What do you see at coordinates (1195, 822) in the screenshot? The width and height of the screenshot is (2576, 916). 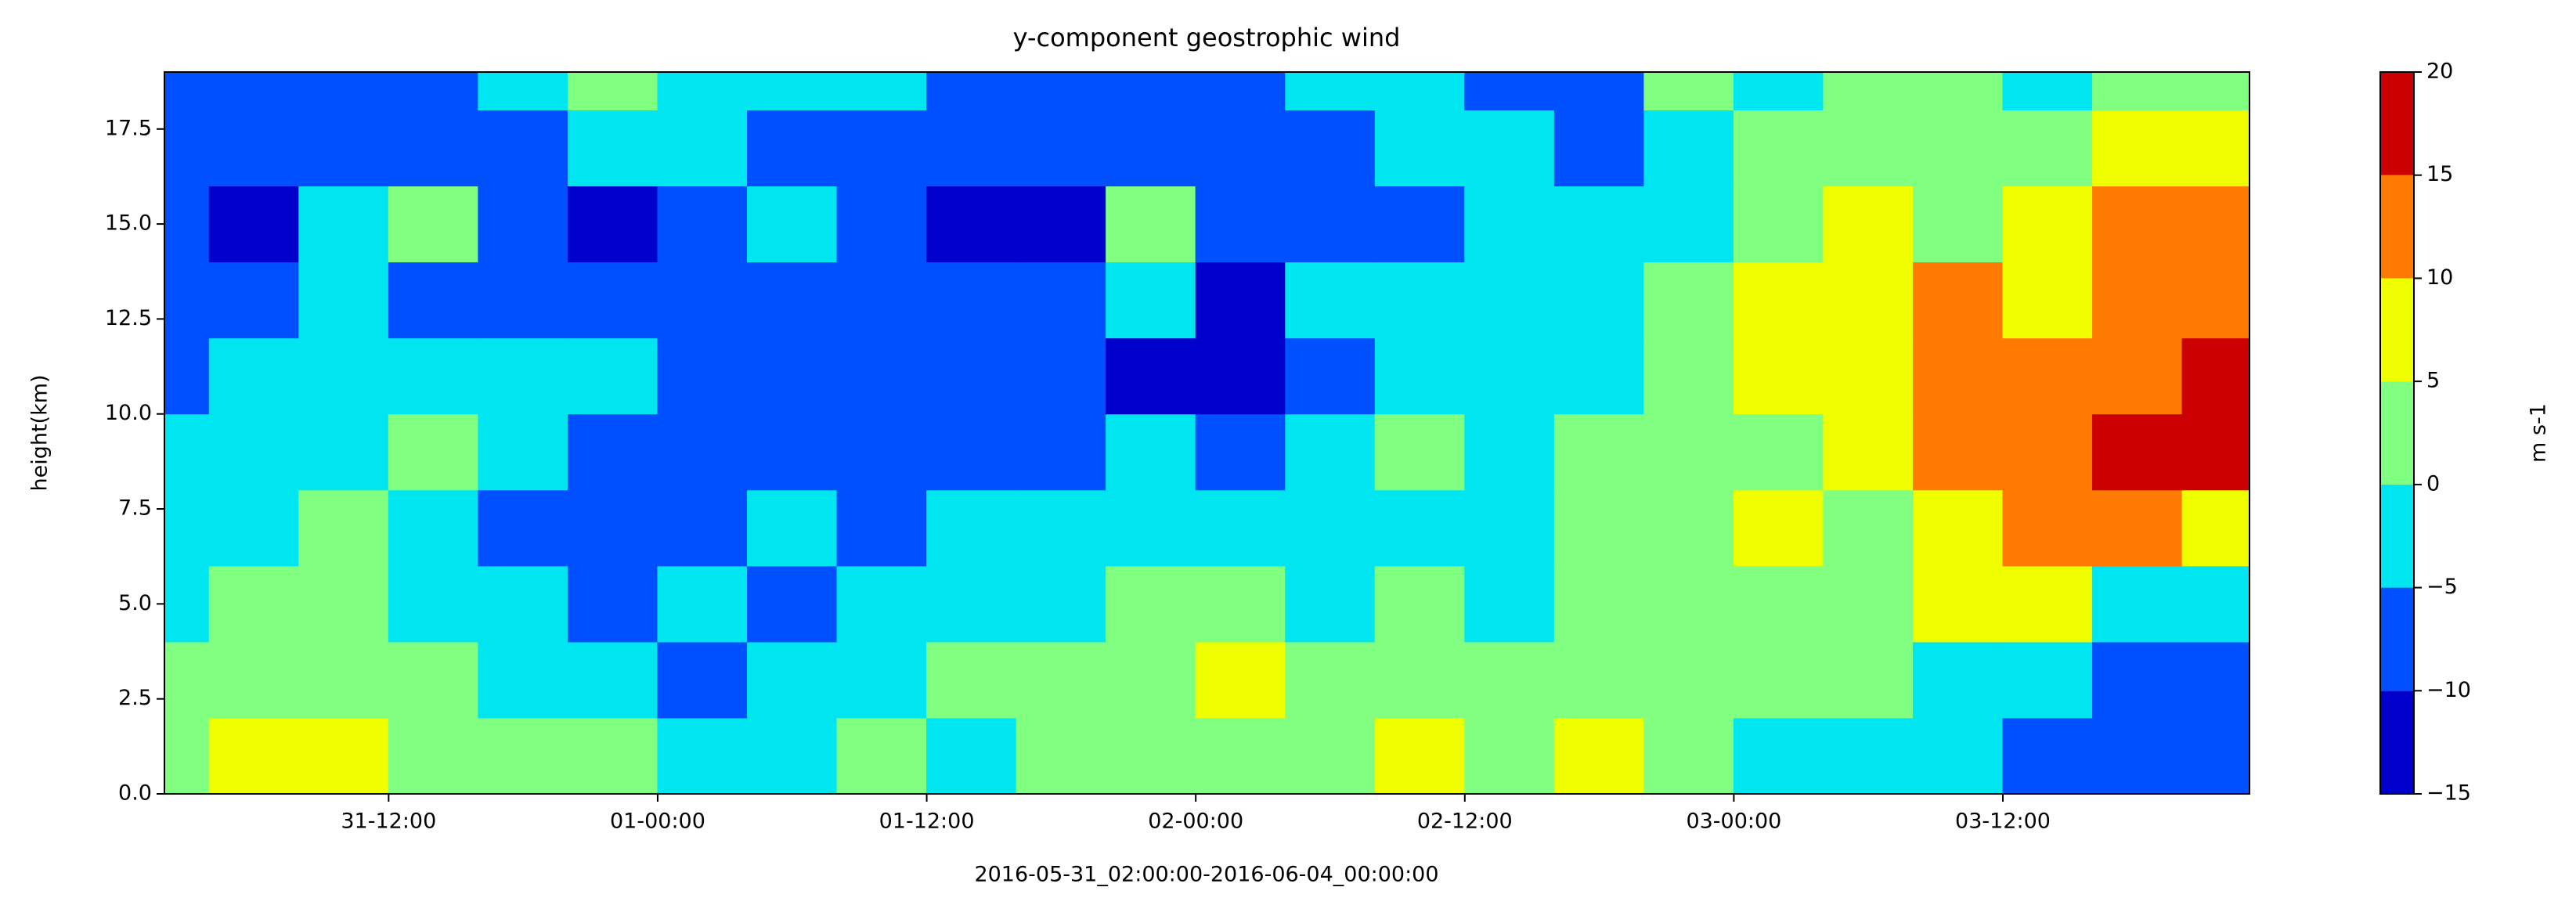 I see `x-tick-label: 02-00:00` at bounding box center [1195, 822].